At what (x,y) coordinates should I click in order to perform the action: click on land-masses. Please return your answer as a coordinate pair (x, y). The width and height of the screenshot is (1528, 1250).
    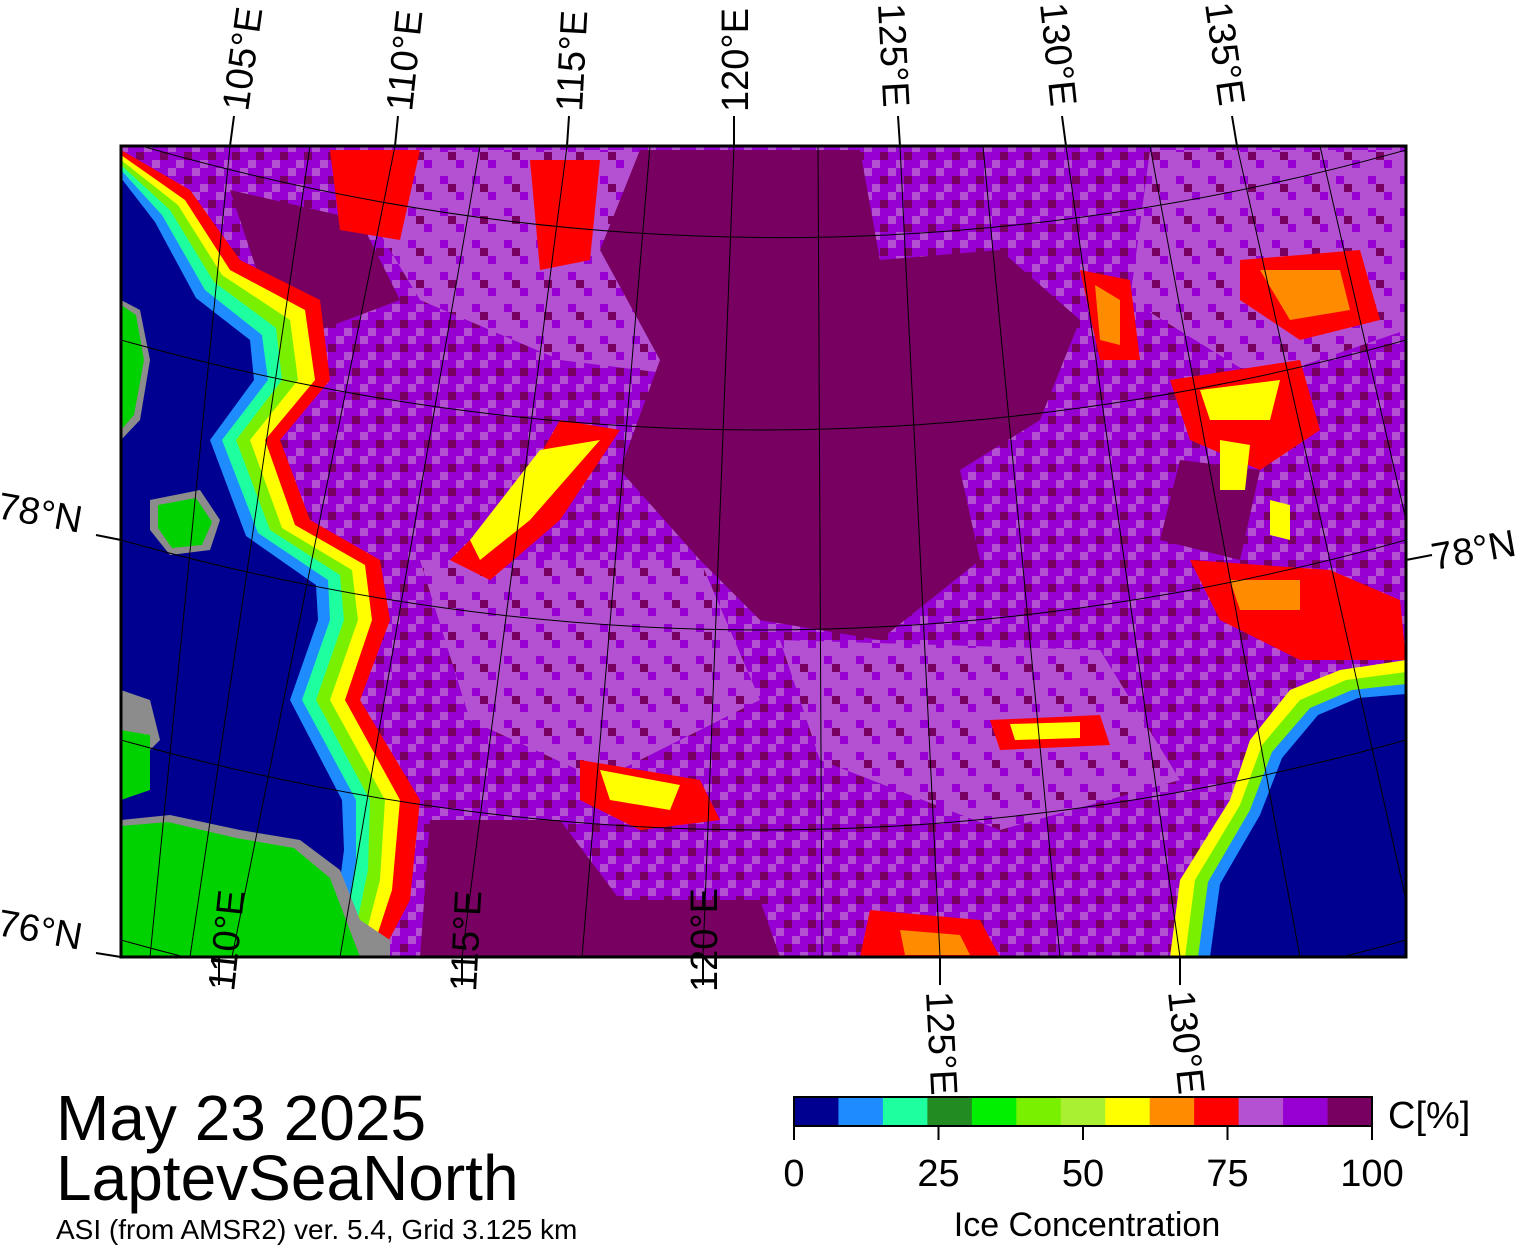
    Looking at the image, I should click on (255, 628).